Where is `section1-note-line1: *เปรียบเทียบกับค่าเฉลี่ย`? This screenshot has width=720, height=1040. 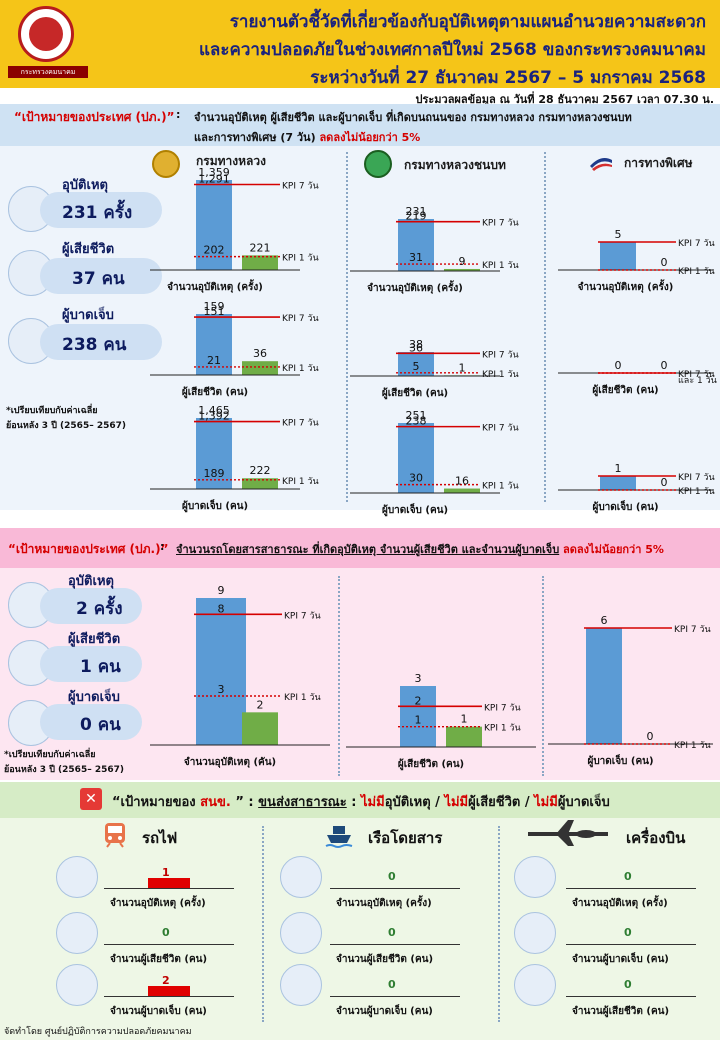 section1-note-line1: *เปรียบเทียบกับค่าเฉลี่ย is located at coordinates (52, 411).